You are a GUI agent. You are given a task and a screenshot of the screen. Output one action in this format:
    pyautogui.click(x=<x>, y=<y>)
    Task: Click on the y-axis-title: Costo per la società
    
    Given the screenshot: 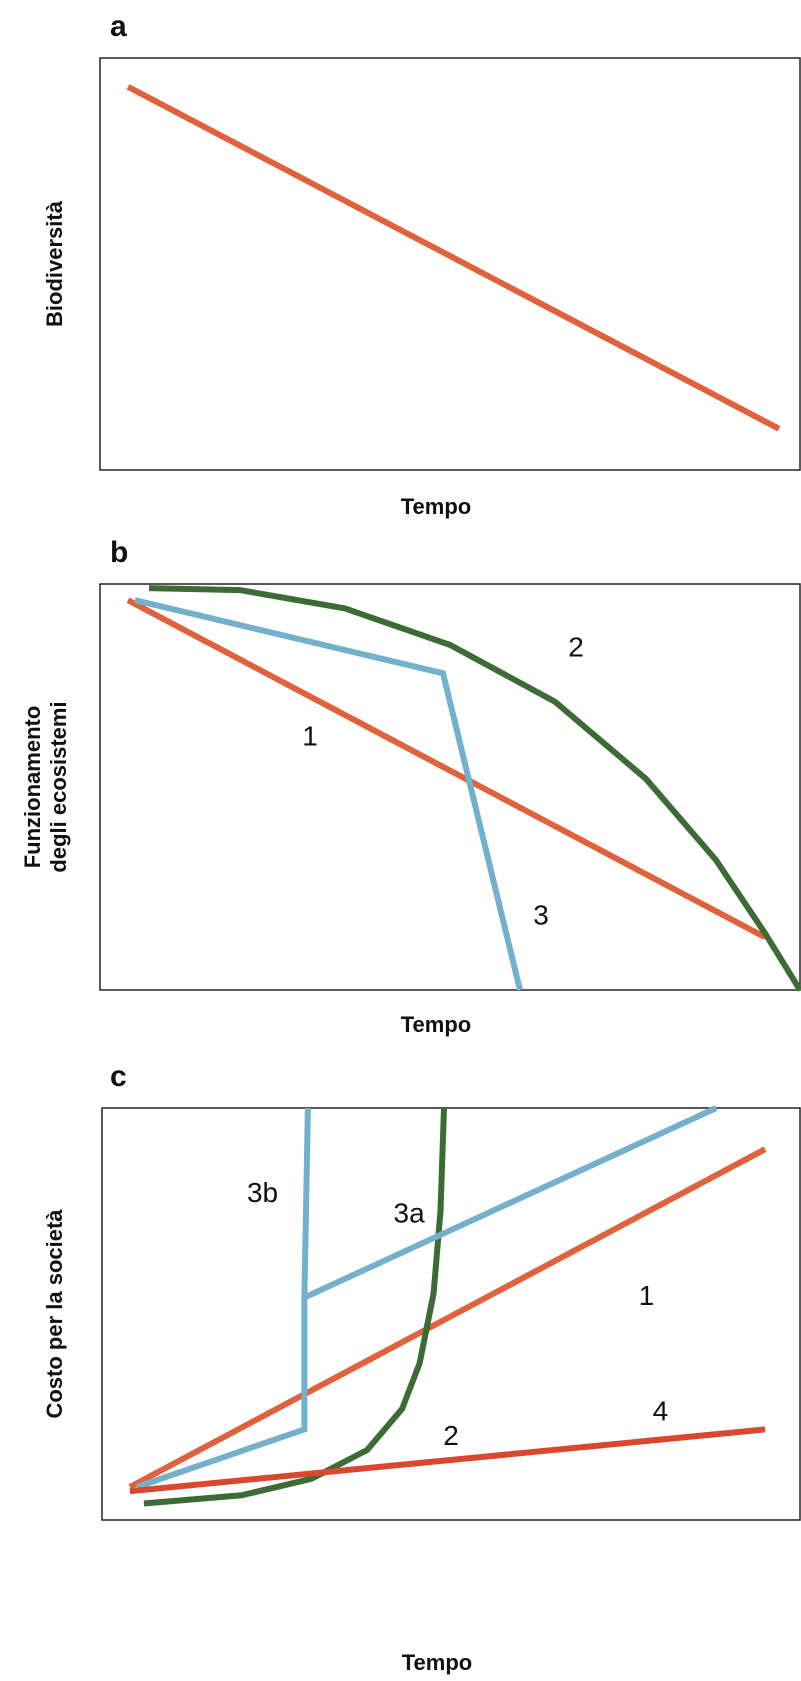 What is the action you would take?
    pyautogui.click(x=54, y=1314)
    